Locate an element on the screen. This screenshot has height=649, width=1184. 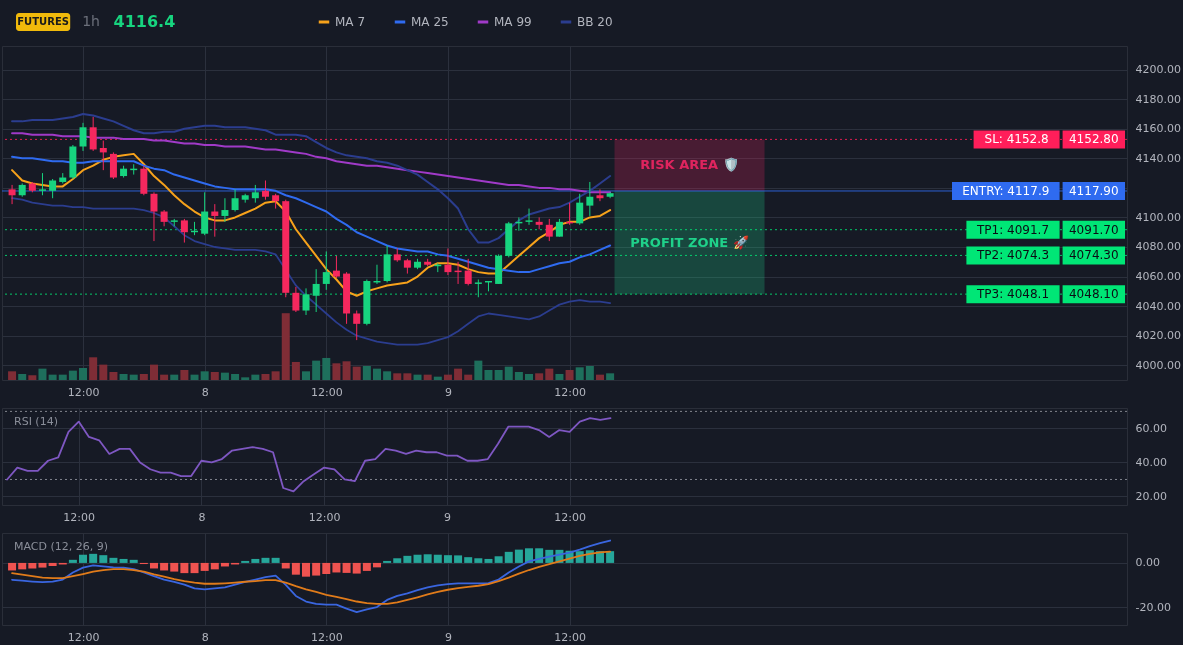
annotation: 4074.30 is located at coordinates (1093, 255).